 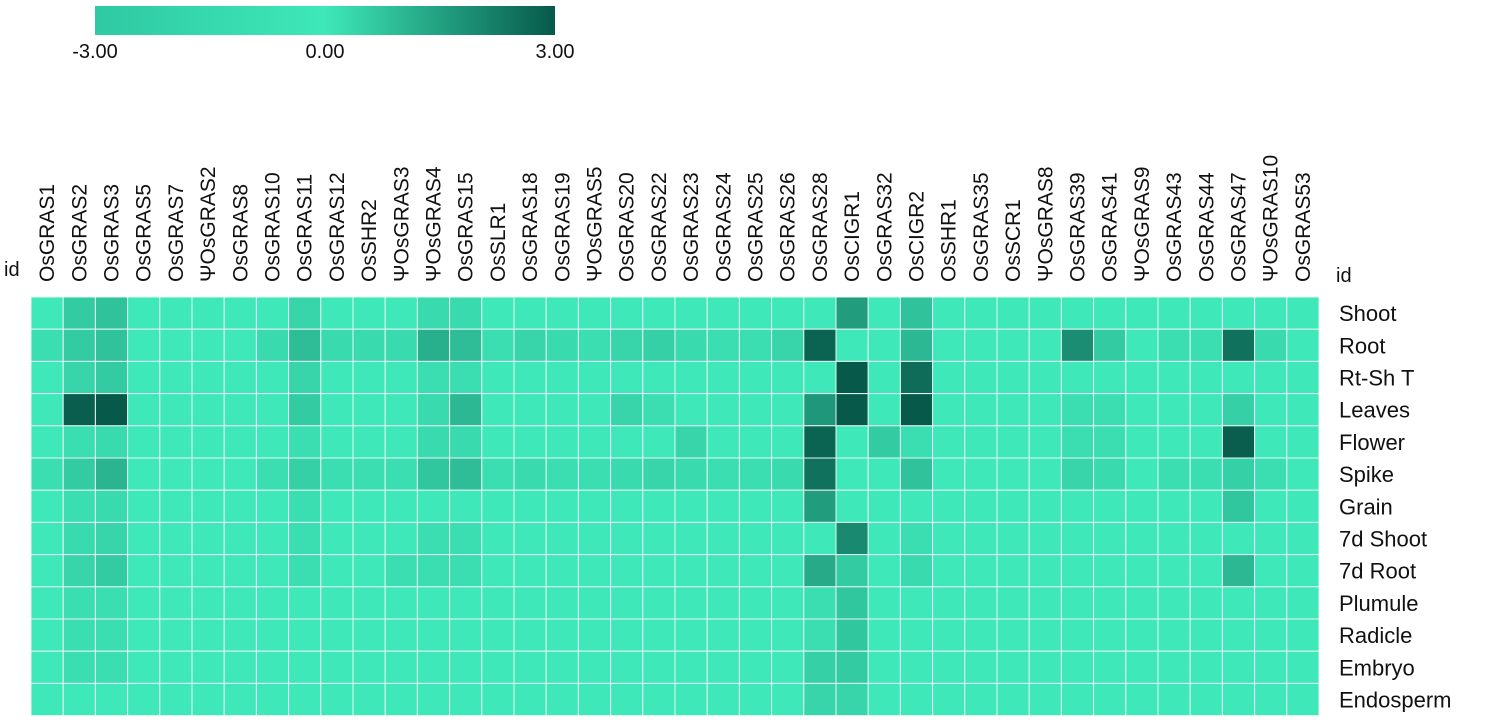 What do you see at coordinates (1368, 313) in the screenshot?
I see `row-label: Shoot` at bounding box center [1368, 313].